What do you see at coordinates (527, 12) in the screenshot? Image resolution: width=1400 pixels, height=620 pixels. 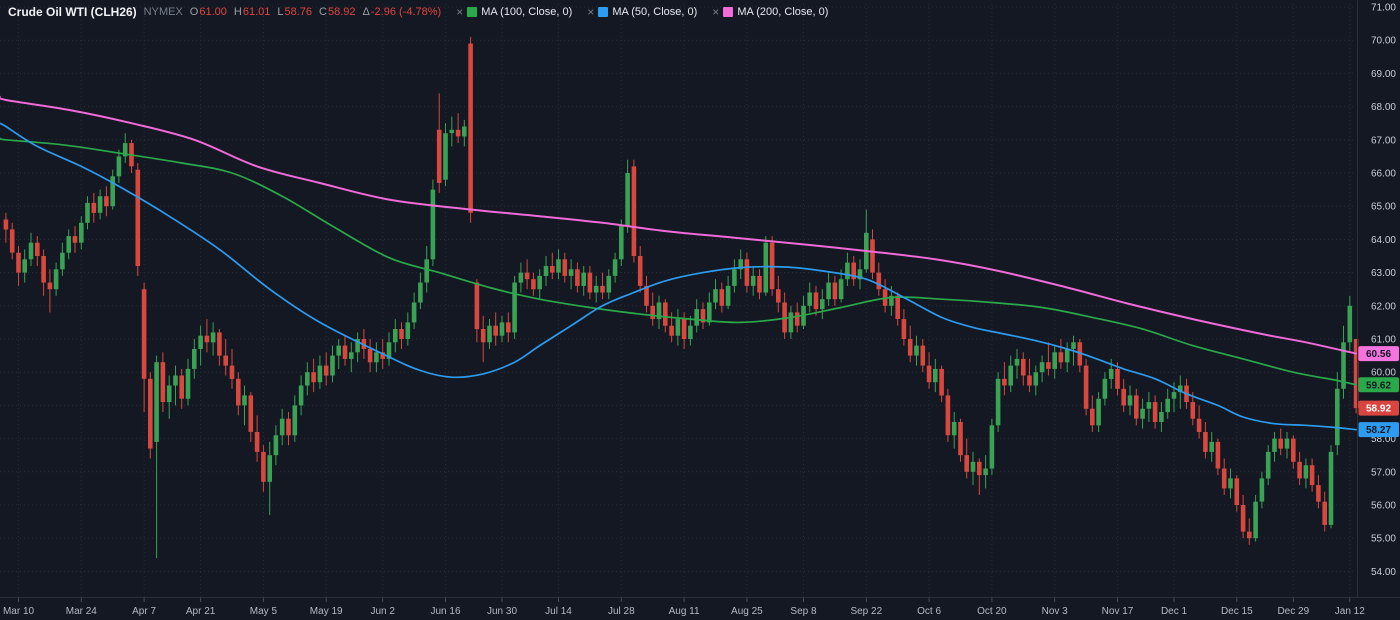 I see `ma100-label: MA (100, Close, 0)` at bounding box center [527, 12].